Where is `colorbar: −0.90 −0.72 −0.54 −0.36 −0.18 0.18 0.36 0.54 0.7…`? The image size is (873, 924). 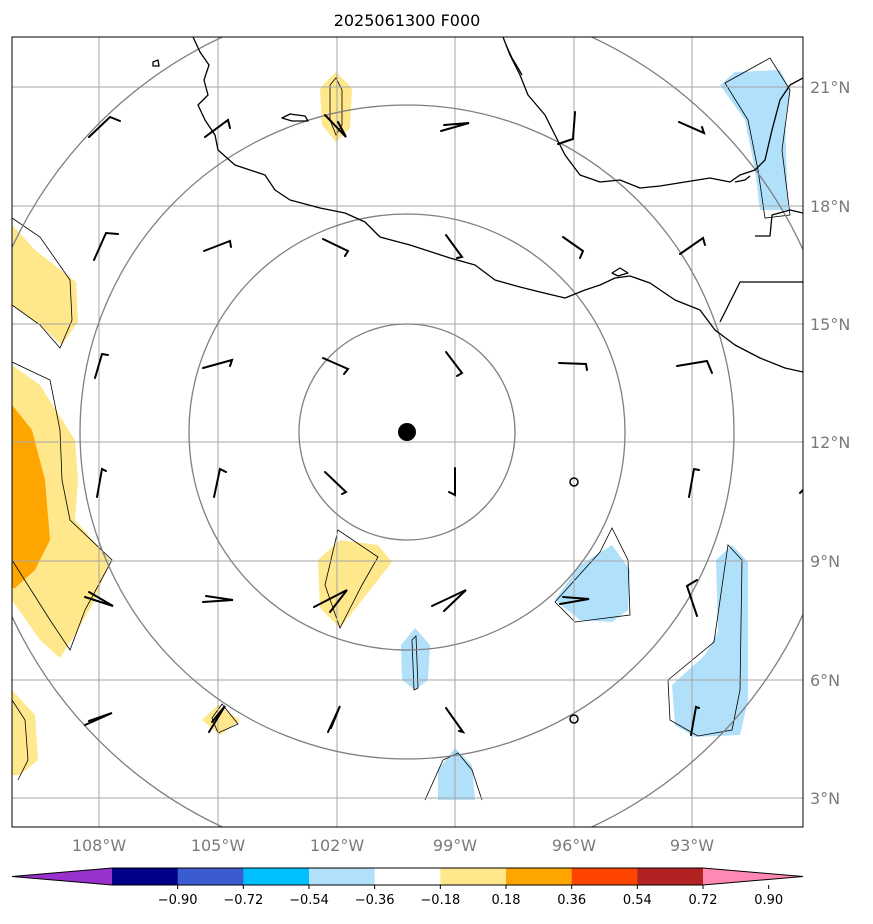 colorbar: −0.90 −0.72 −0.54 −0.36 −0.18 0.18 0.36 0.54 0.7… is located at coordinates (407, 887).